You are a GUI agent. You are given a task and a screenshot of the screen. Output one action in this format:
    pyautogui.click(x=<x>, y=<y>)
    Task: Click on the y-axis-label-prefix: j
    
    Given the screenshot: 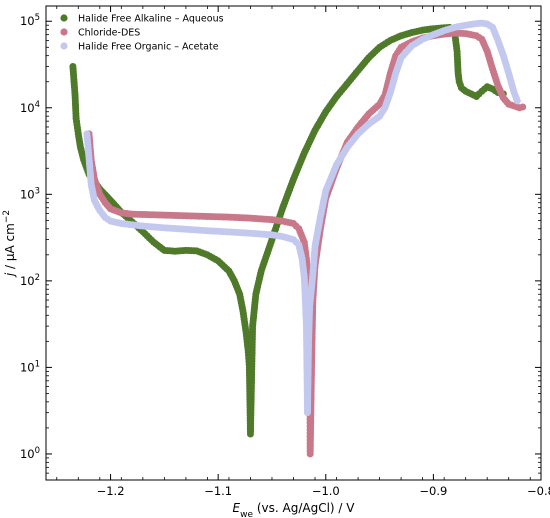 What is the action you would take?
    pyautogui.click(x=10, y=275)
    